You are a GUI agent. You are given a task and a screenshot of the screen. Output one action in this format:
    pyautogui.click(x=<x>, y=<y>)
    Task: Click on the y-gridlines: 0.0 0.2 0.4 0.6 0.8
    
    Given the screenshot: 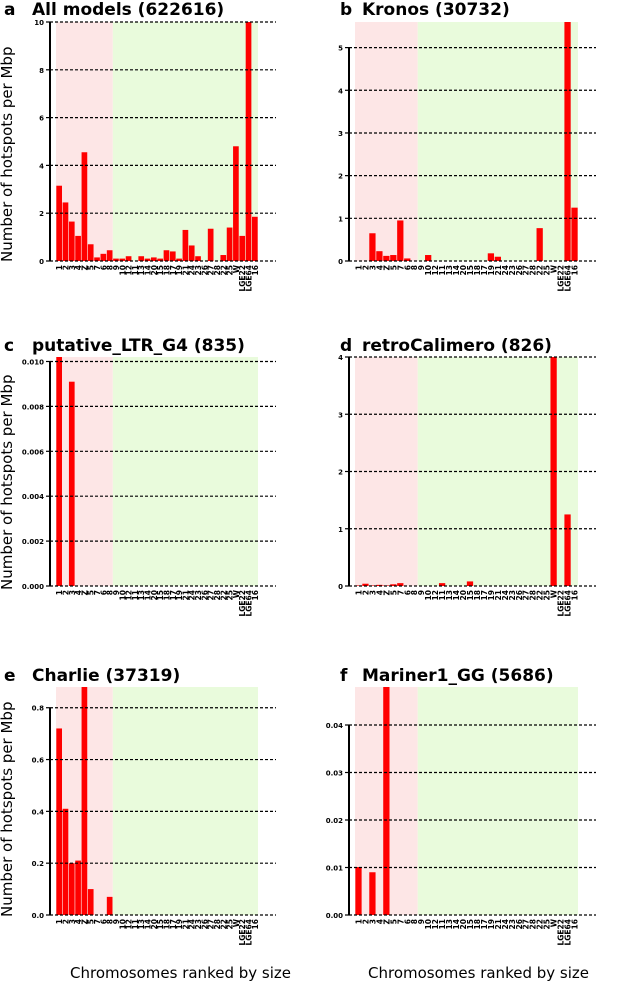 What is the action you would take?
    pyautogui.click(x=154, y=812)
    